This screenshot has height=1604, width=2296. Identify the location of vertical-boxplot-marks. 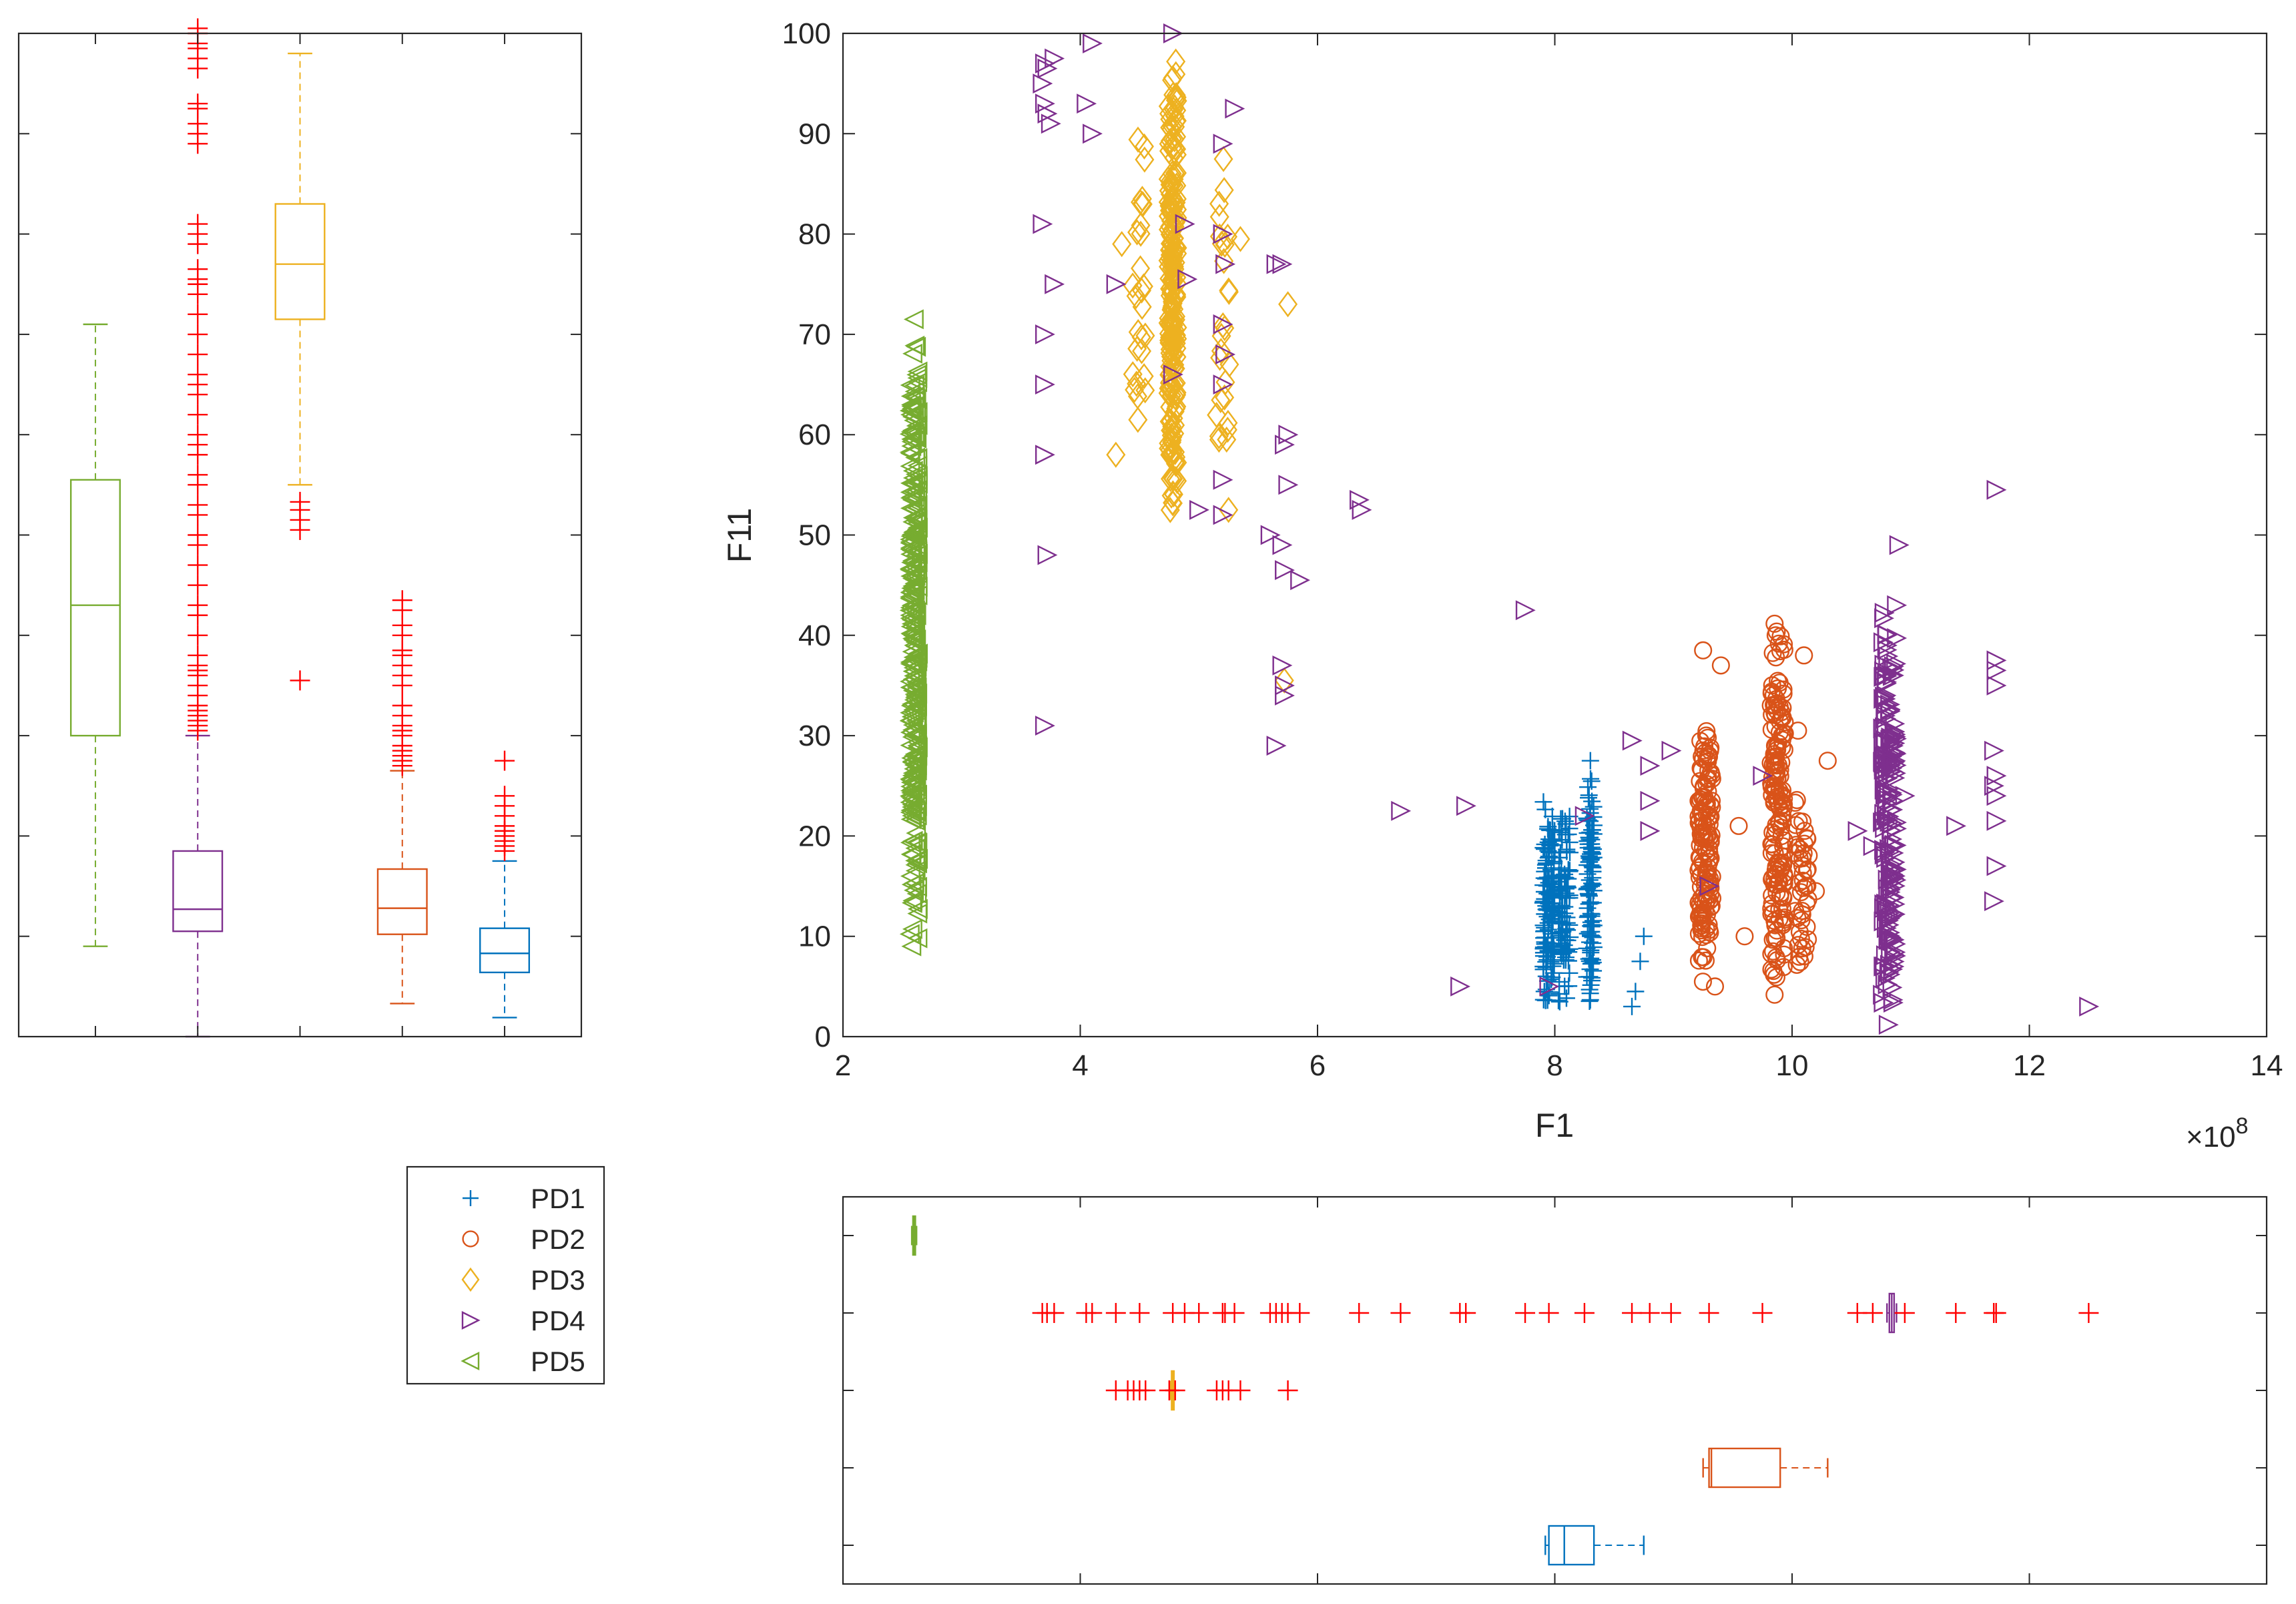
(300, 528).